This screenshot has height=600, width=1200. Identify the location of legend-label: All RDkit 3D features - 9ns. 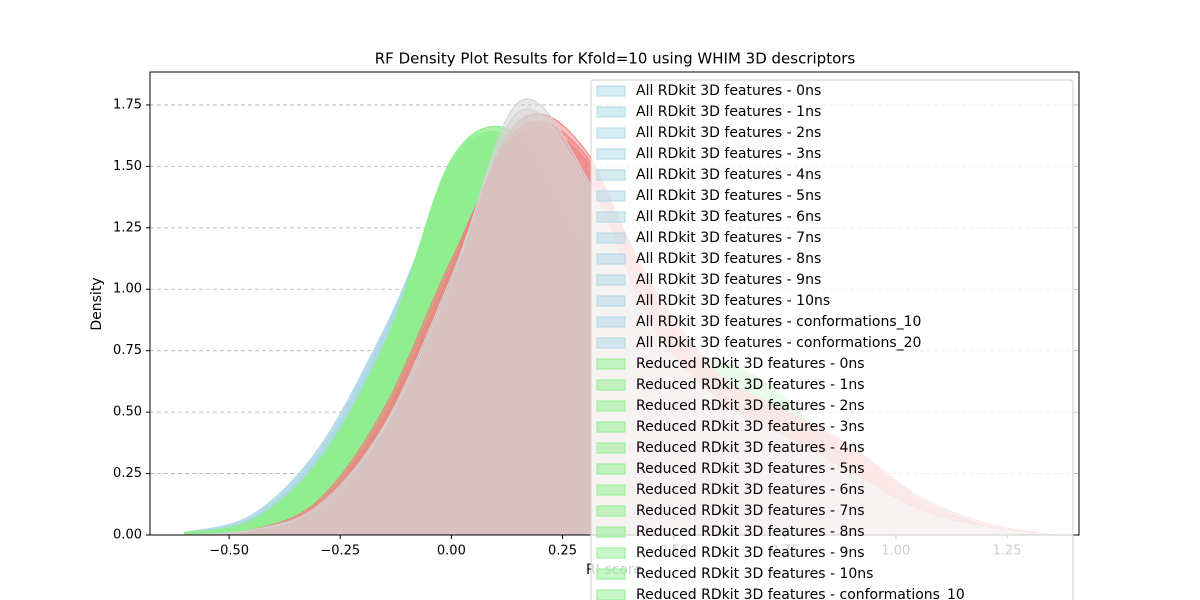
(728, 280).